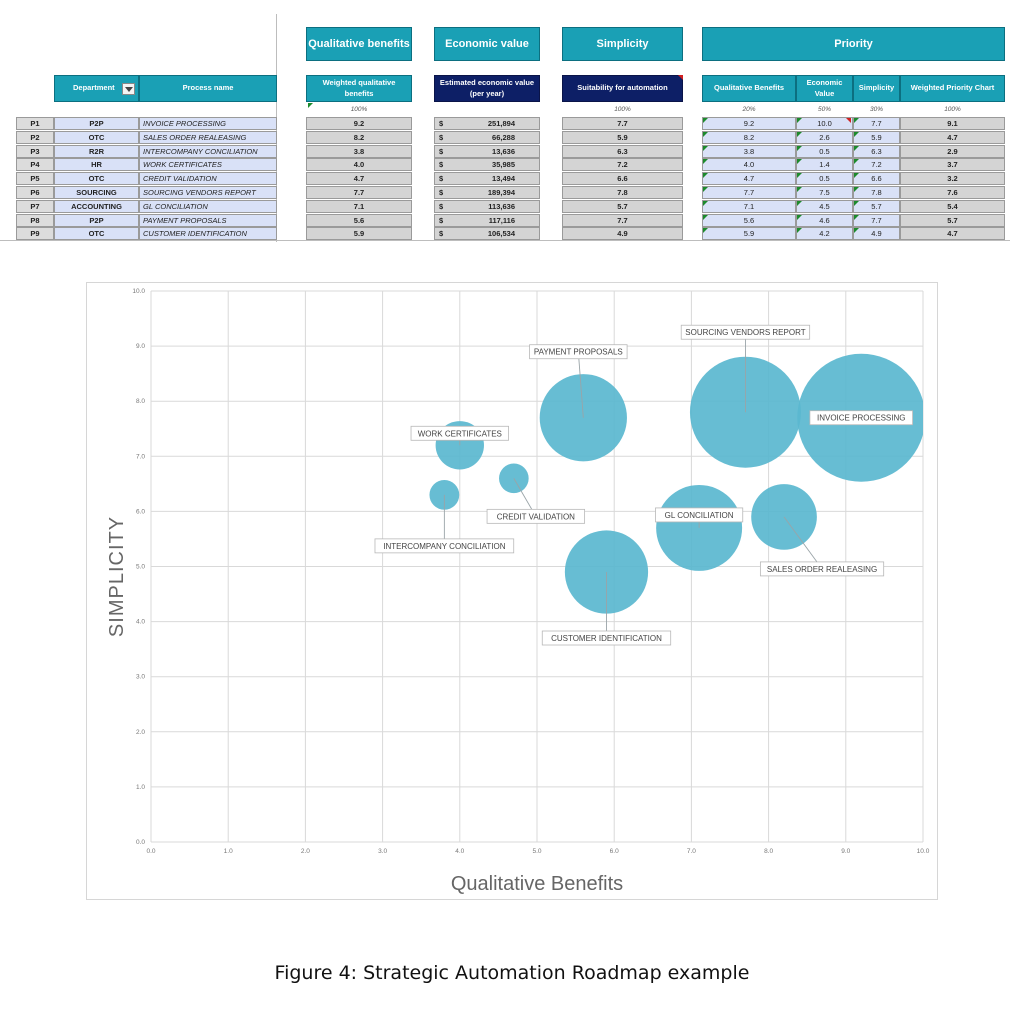 This screenshot has width=1024, height=1019. Describe the element at coordinates (876, 165) in the screenshot. I see `row-priority-simp: 7.2` at that location.